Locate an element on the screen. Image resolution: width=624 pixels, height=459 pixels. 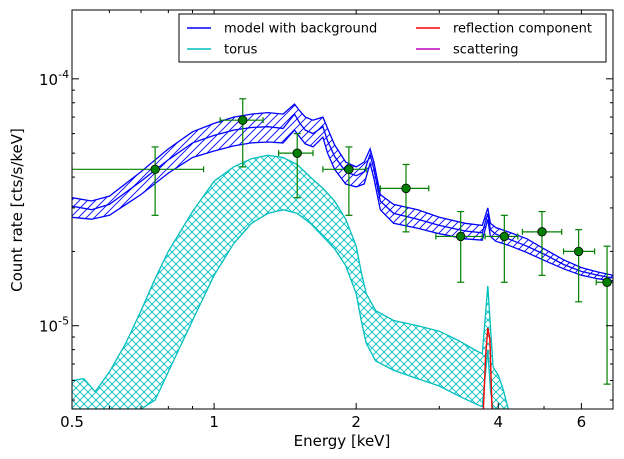
legend-entry: reflection component is located at coordinates (504, 29).